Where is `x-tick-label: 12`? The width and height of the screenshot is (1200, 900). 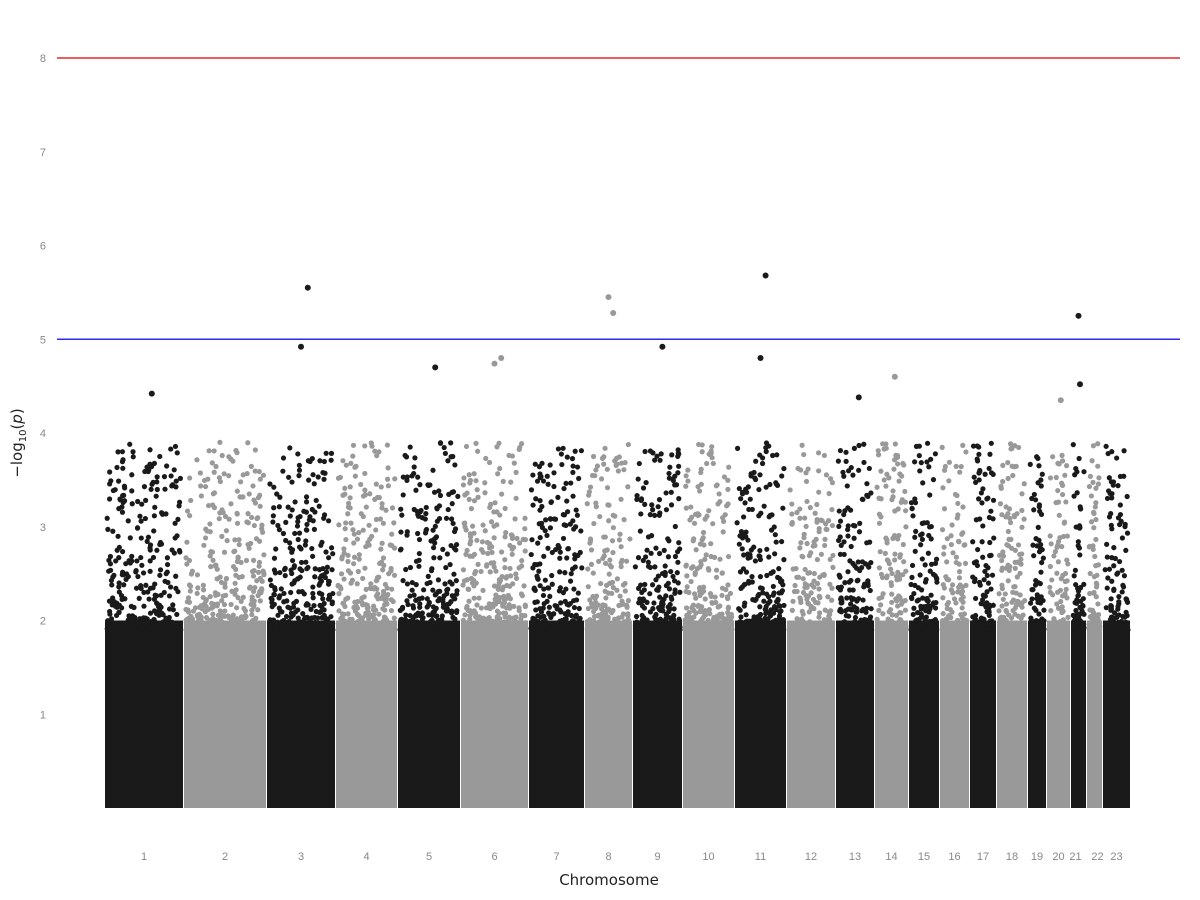 x-tick-label: 12 is located at coordinates (811, 857).